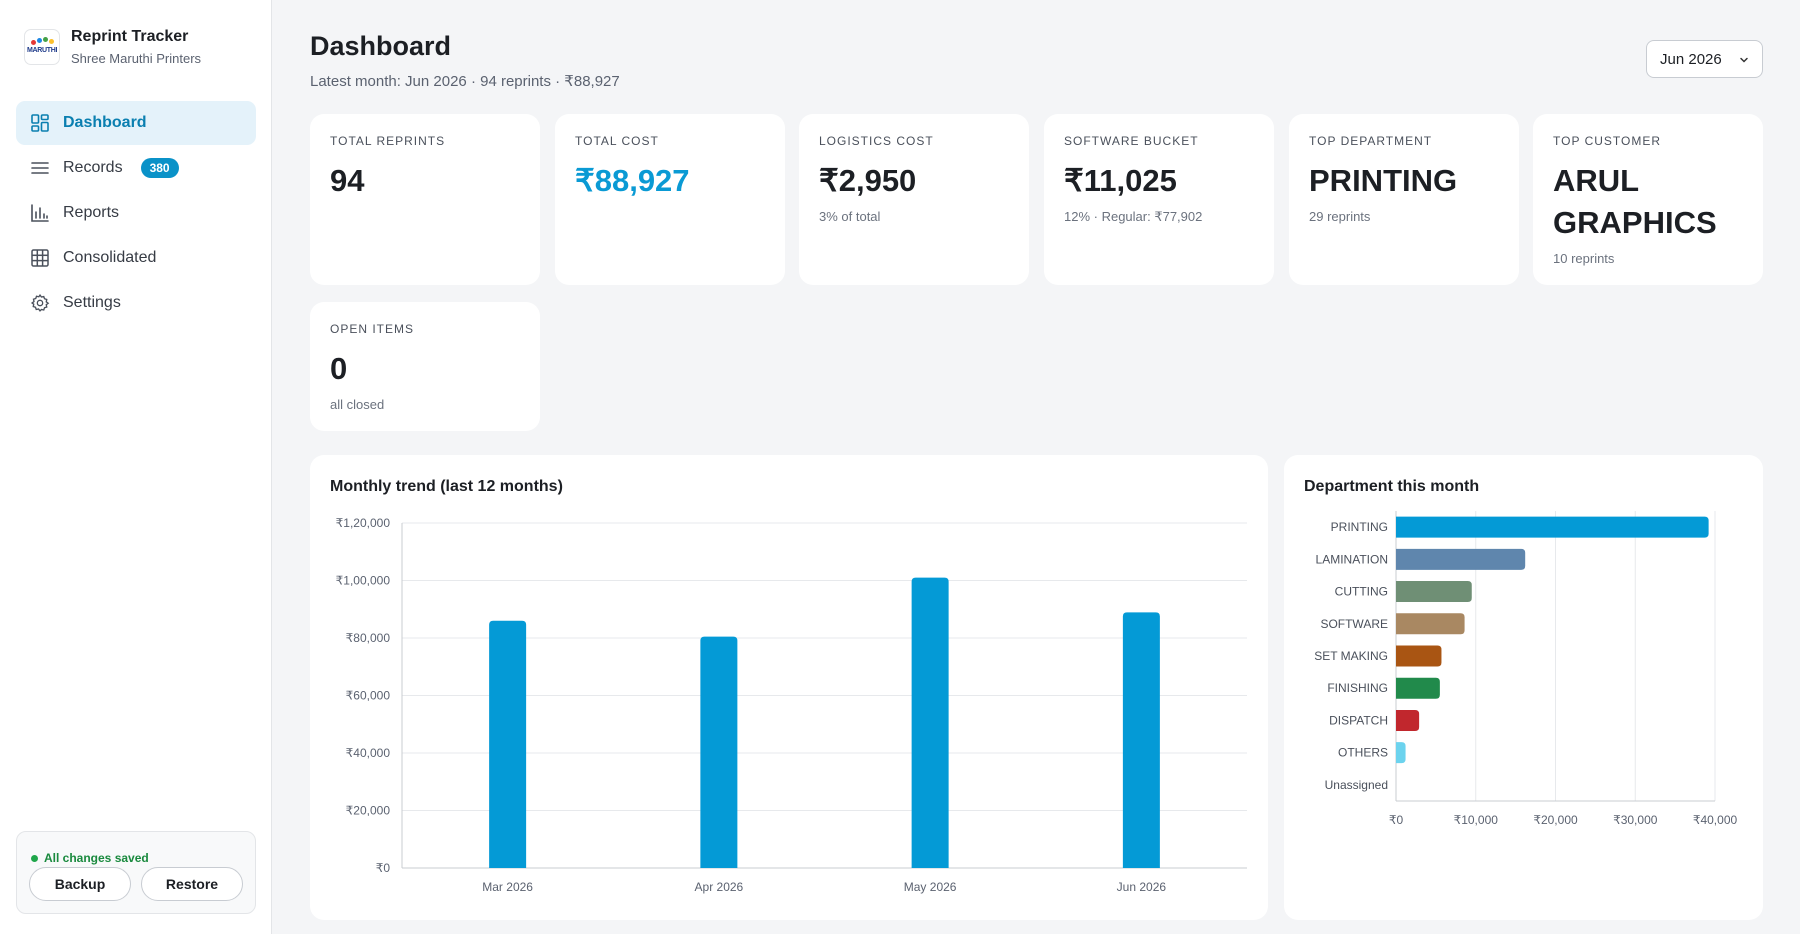 Image resolution: width=1800 pixels, height=934 pixels. I want to click on records-count-badge: 380, so click(159, 168).